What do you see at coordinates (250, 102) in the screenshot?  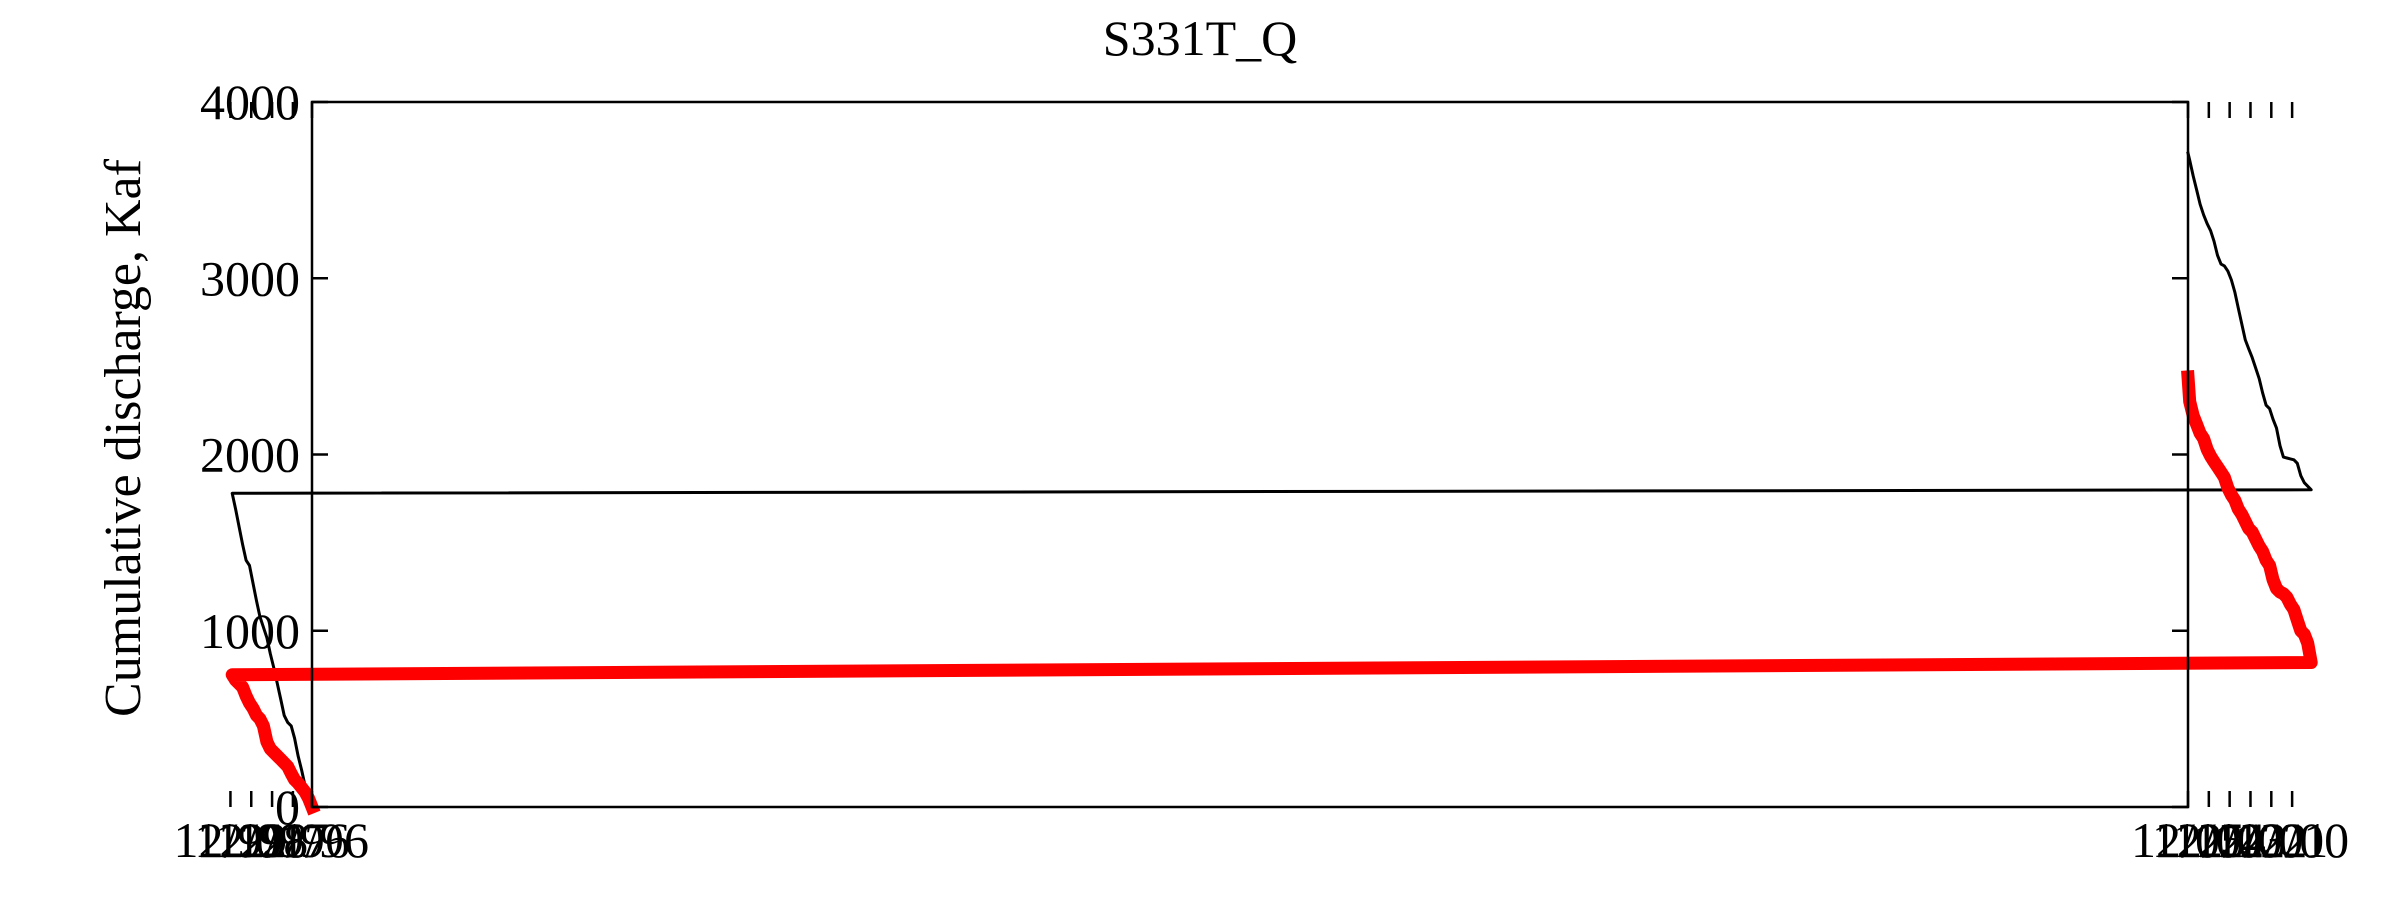 I see `y-tick-label: 4000` at bounding box center [250, 102].